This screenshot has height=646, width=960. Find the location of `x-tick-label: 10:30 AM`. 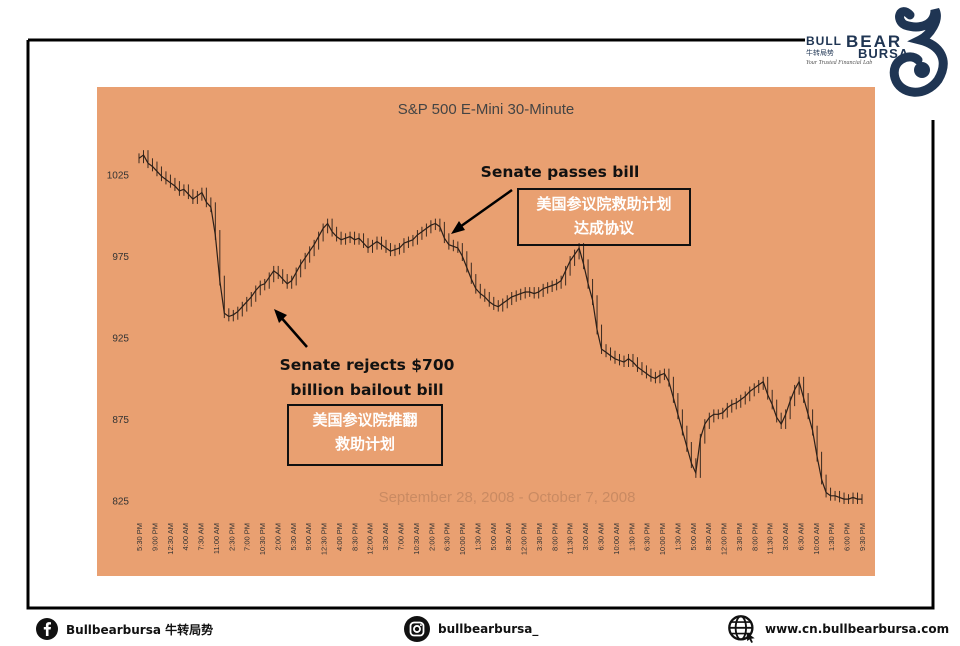

x-tick-label: 10:30 AM is located at coordinates (416, 539).